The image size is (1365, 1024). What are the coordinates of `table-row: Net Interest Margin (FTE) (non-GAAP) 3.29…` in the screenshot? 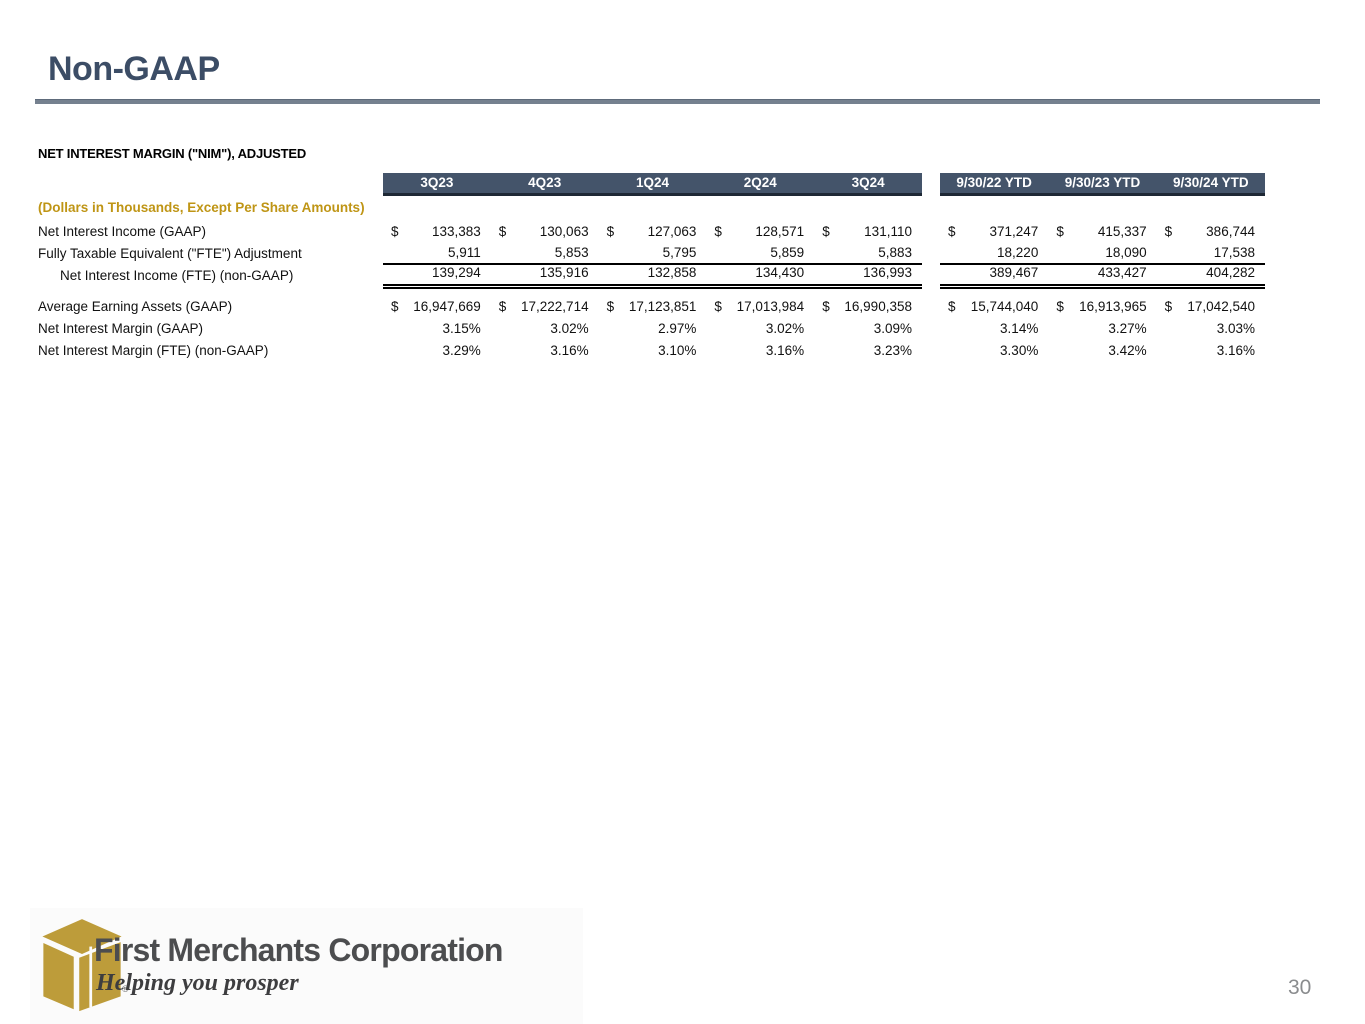 It's located at (652, 350).